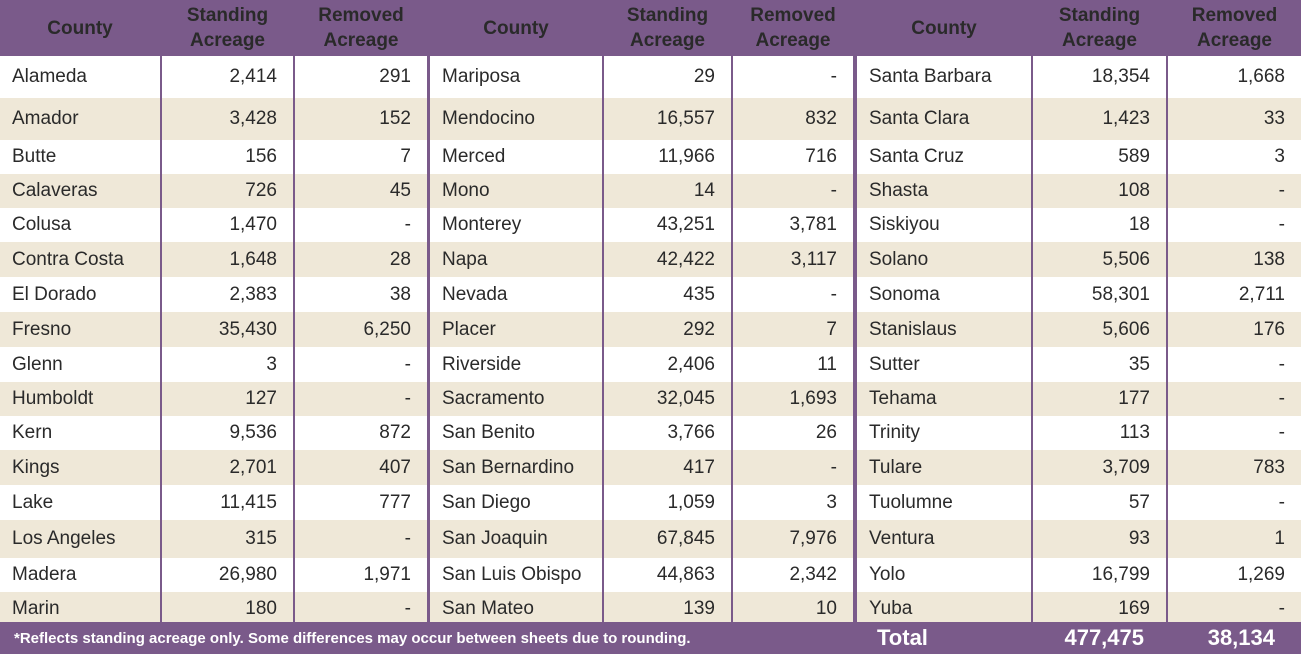  Describe the element at coordinates (36, 467) in the screenshot. I see `cell-county: Kings` at that location.